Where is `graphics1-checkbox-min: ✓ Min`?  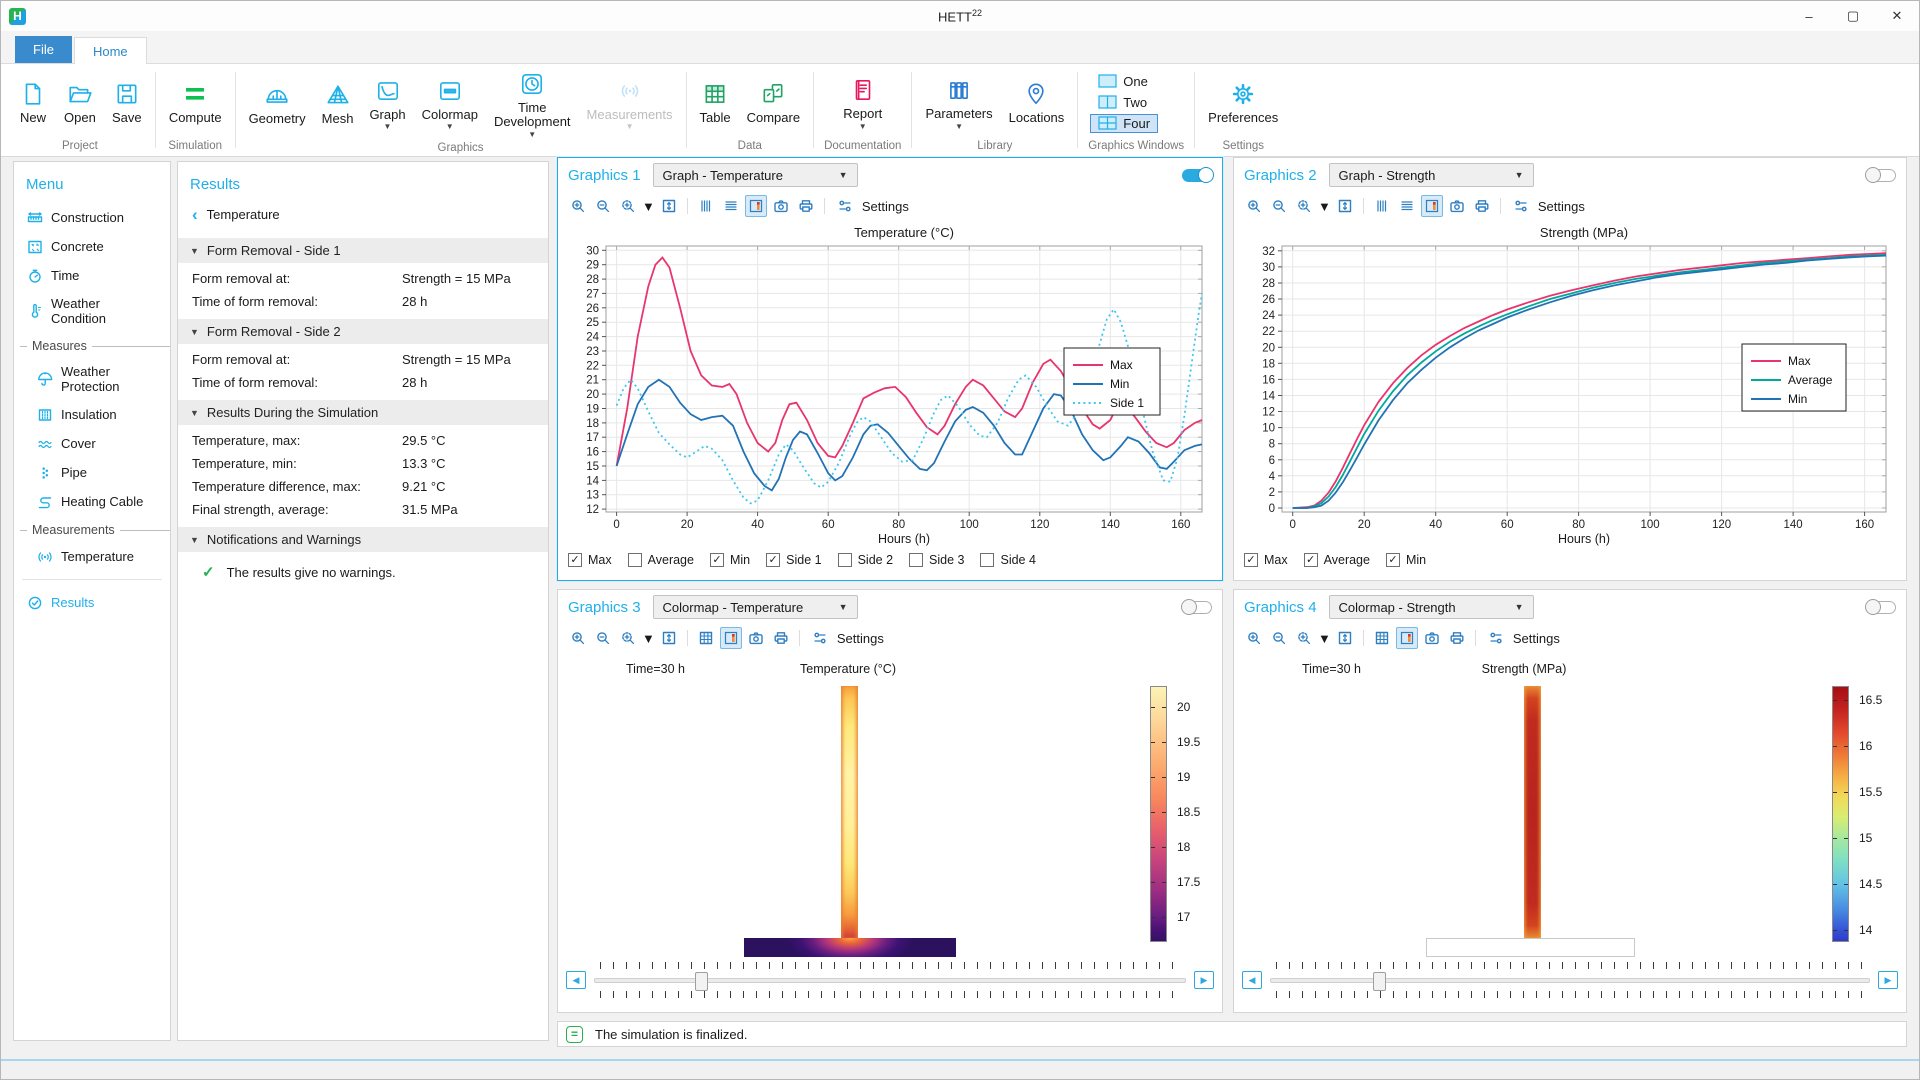 graphics1-checkbox-min: ✓ Min is located at coordinates (729, 560).